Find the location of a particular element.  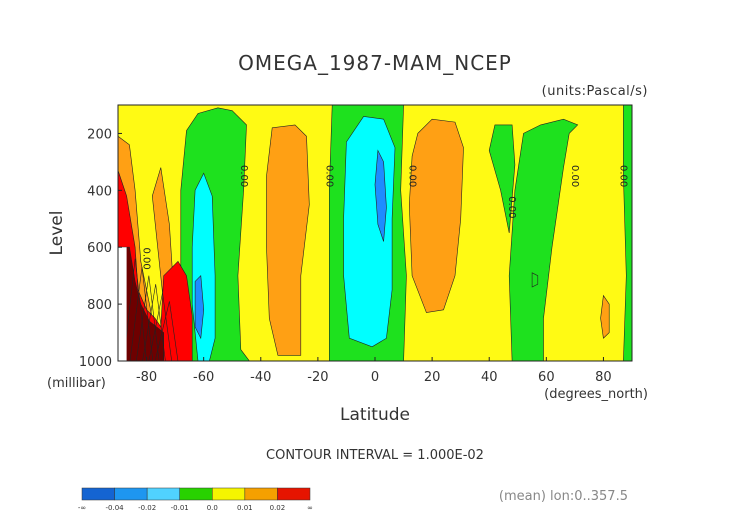

x-tick-label: 40 is located at coordinates (489, 377).